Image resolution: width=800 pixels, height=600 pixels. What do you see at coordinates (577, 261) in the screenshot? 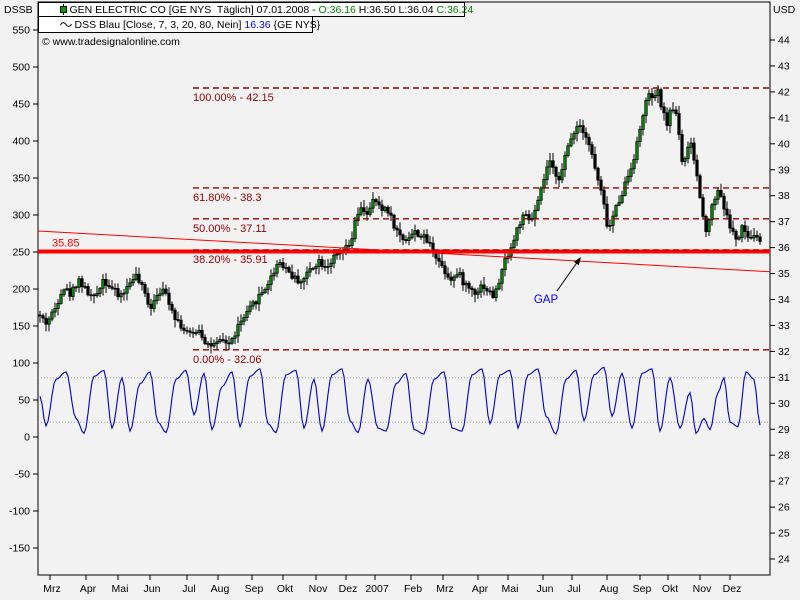
I see `gap-arrow-head` at bounding box center [577, 261].